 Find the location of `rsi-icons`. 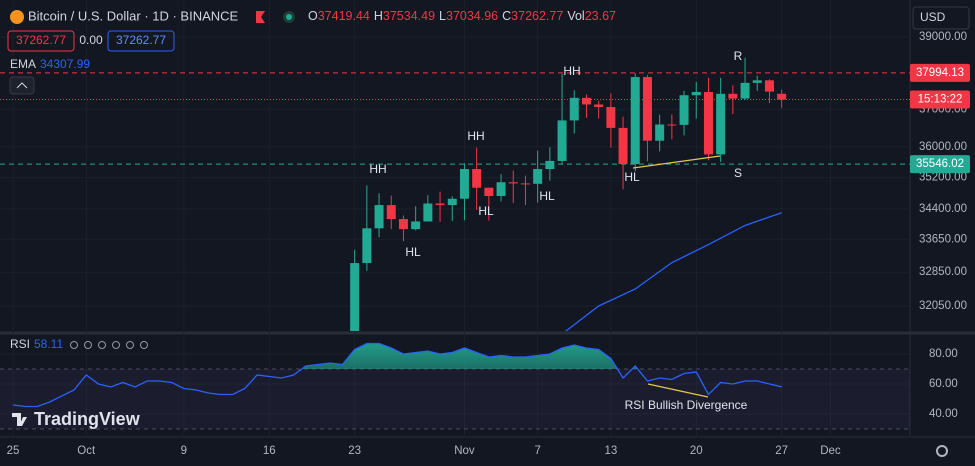

rsi-icons is located at coordinates (109, 345).